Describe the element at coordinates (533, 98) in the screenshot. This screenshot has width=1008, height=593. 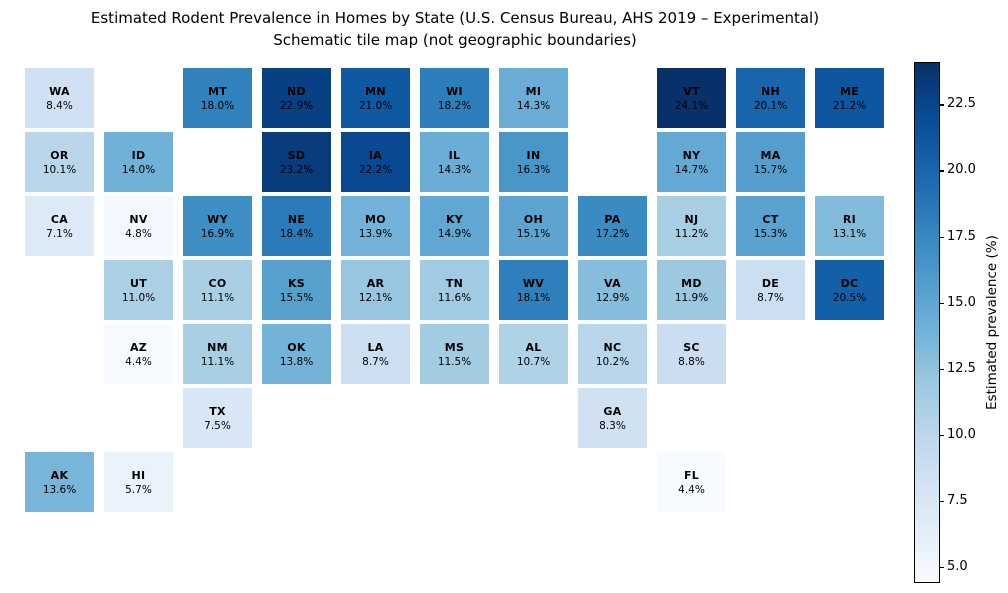
I see `state-tile-mi: MI 14.3%` at that location.